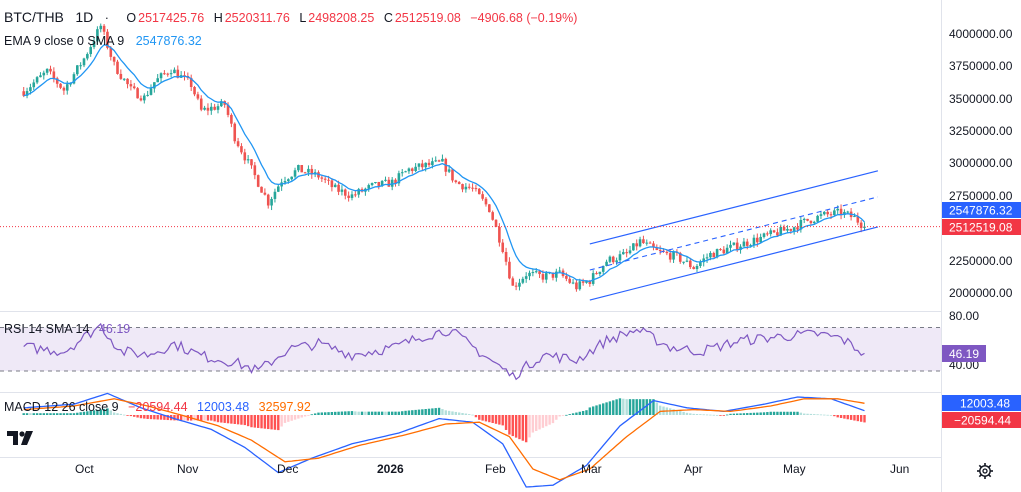  What do you see at coordinates (734, 263) in the screenshot?
I see `channel-lower-line` at bounding box center [734, 263].